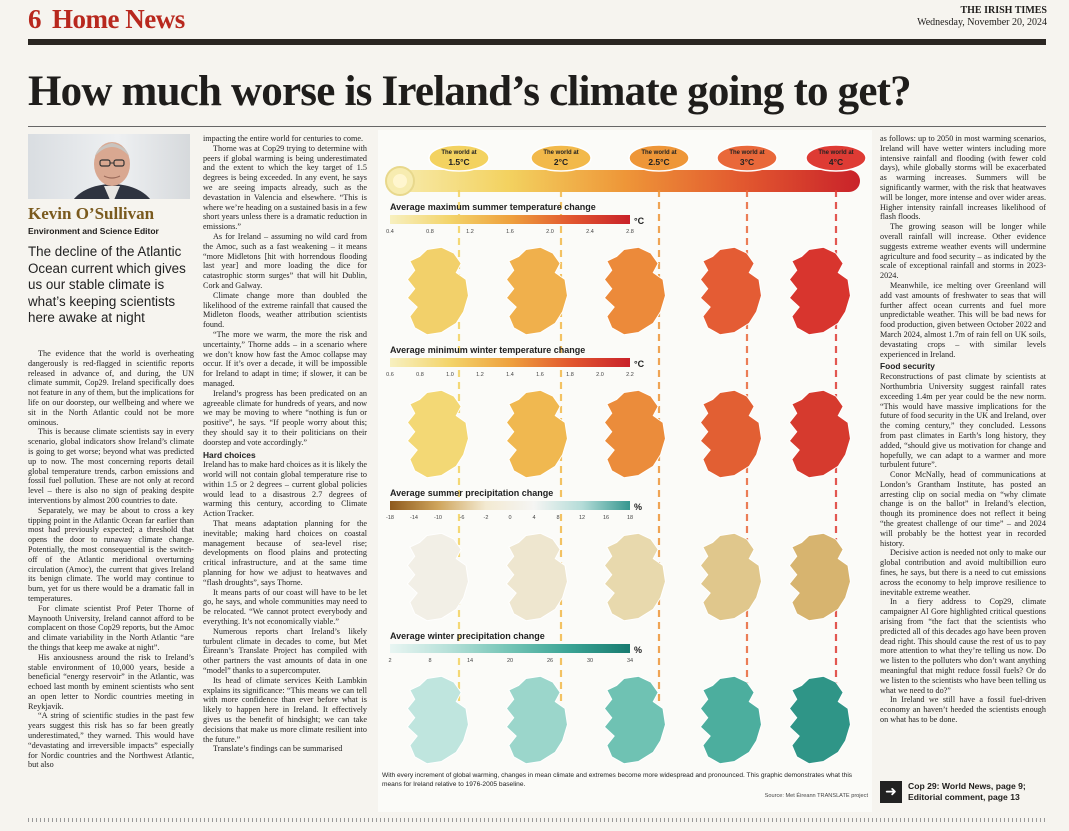  I want to click on panel-tick-label: -14, so click(414, 518).